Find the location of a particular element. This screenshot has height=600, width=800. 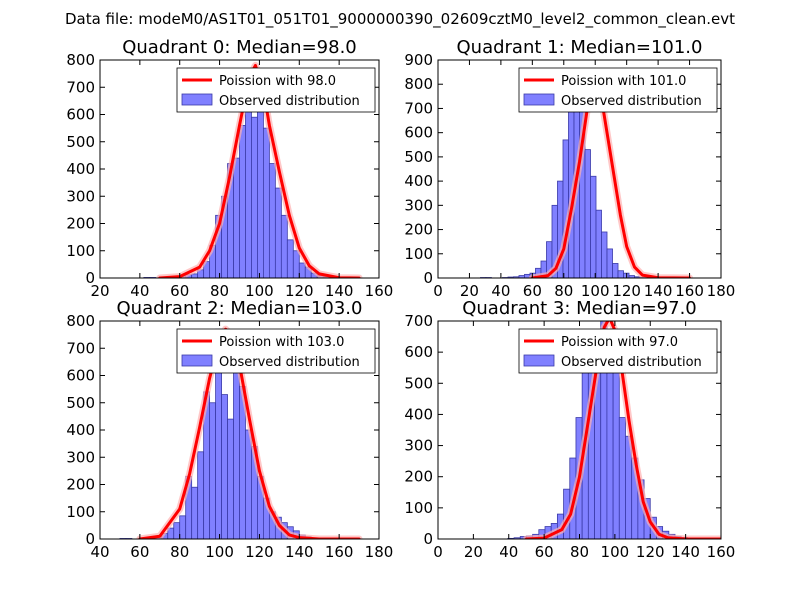

y-tick-label: 900 is located at coordinates (418, 60).